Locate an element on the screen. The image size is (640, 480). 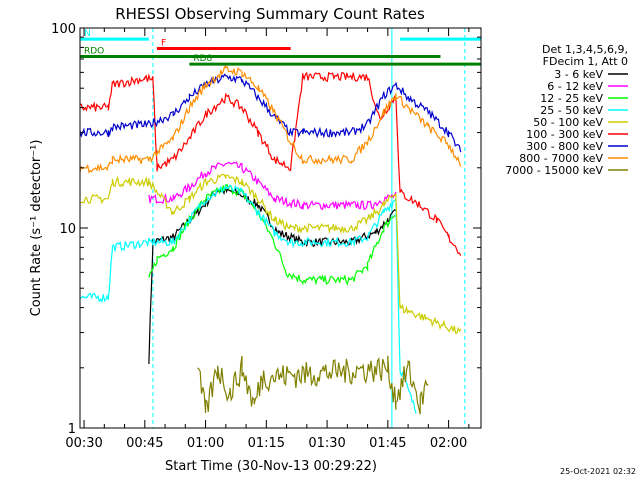
legend-label-6: 300 - 800 keV is located at coordinates (564, 146).